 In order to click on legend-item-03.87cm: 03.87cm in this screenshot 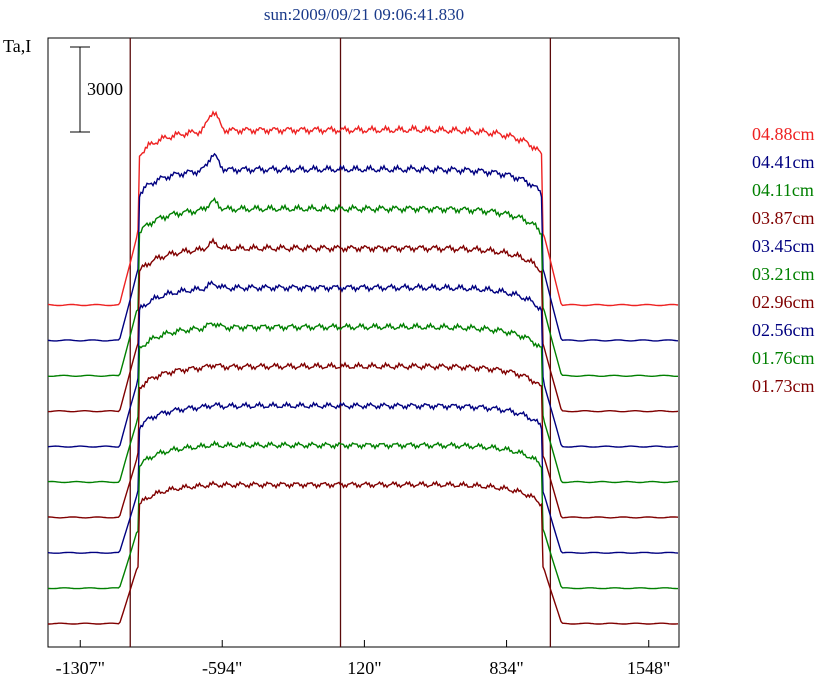, I will do `click(783, 218)`.